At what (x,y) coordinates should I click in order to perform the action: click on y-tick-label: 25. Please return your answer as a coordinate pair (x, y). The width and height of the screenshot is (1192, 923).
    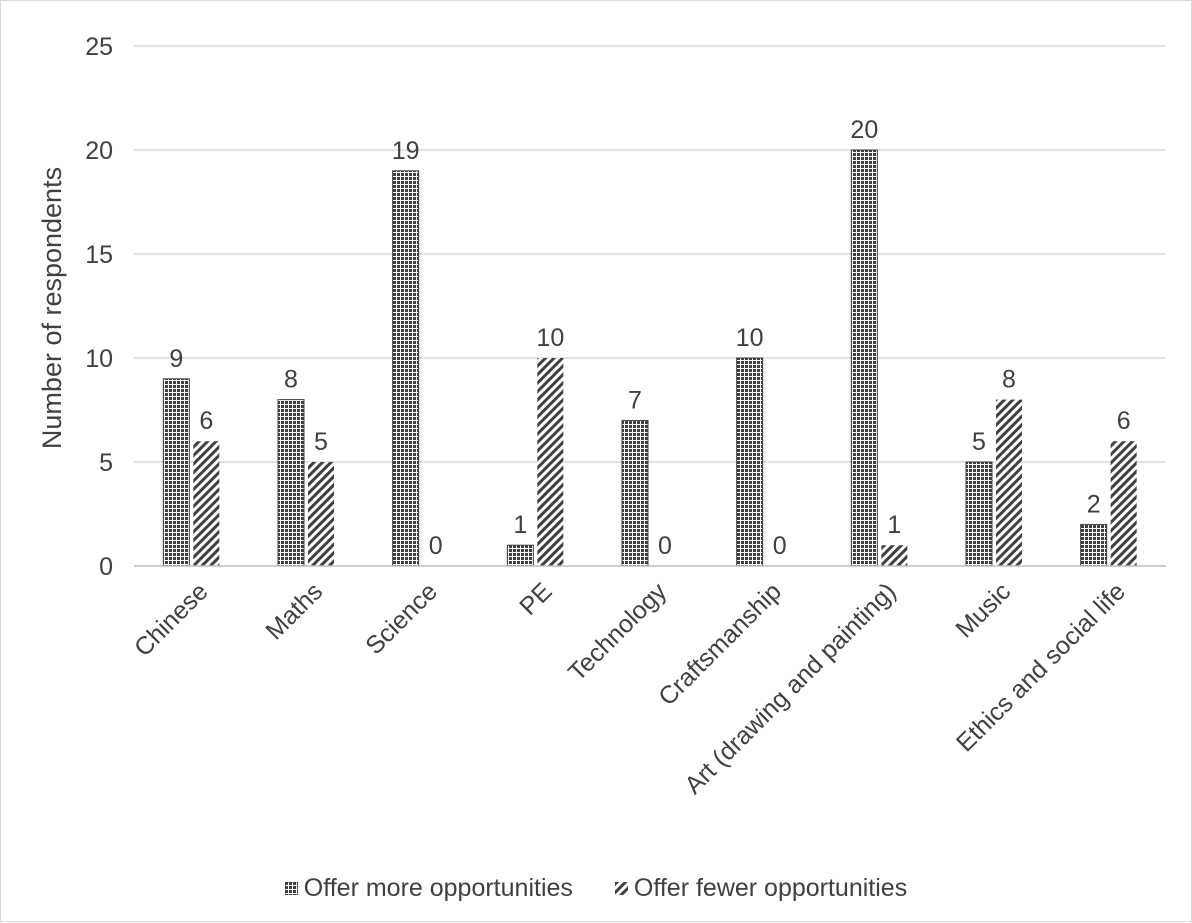
    Looking at the image, I should click on (99, 47).